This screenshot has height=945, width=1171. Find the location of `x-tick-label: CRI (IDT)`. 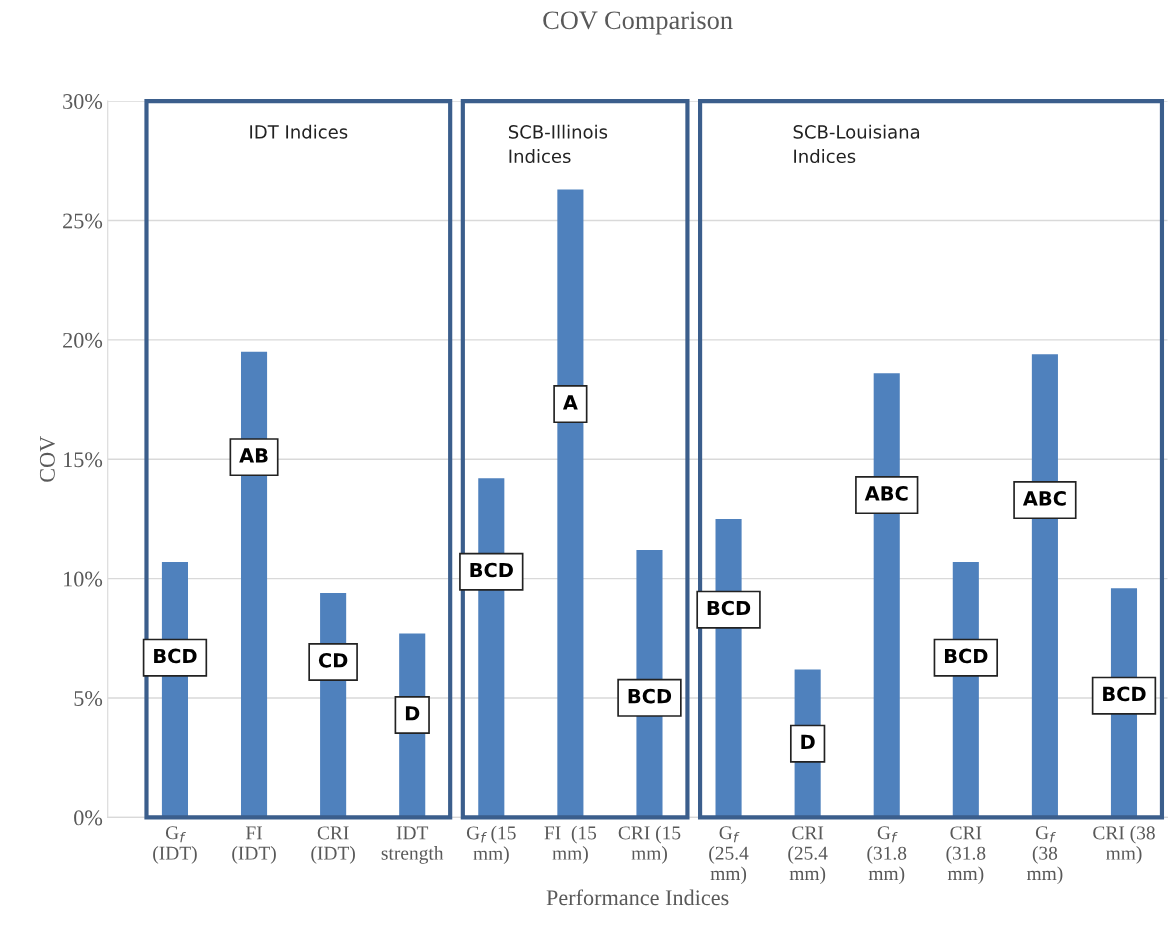

x-tick-label: CRI (IDT) is located at coordinates (333, 845).